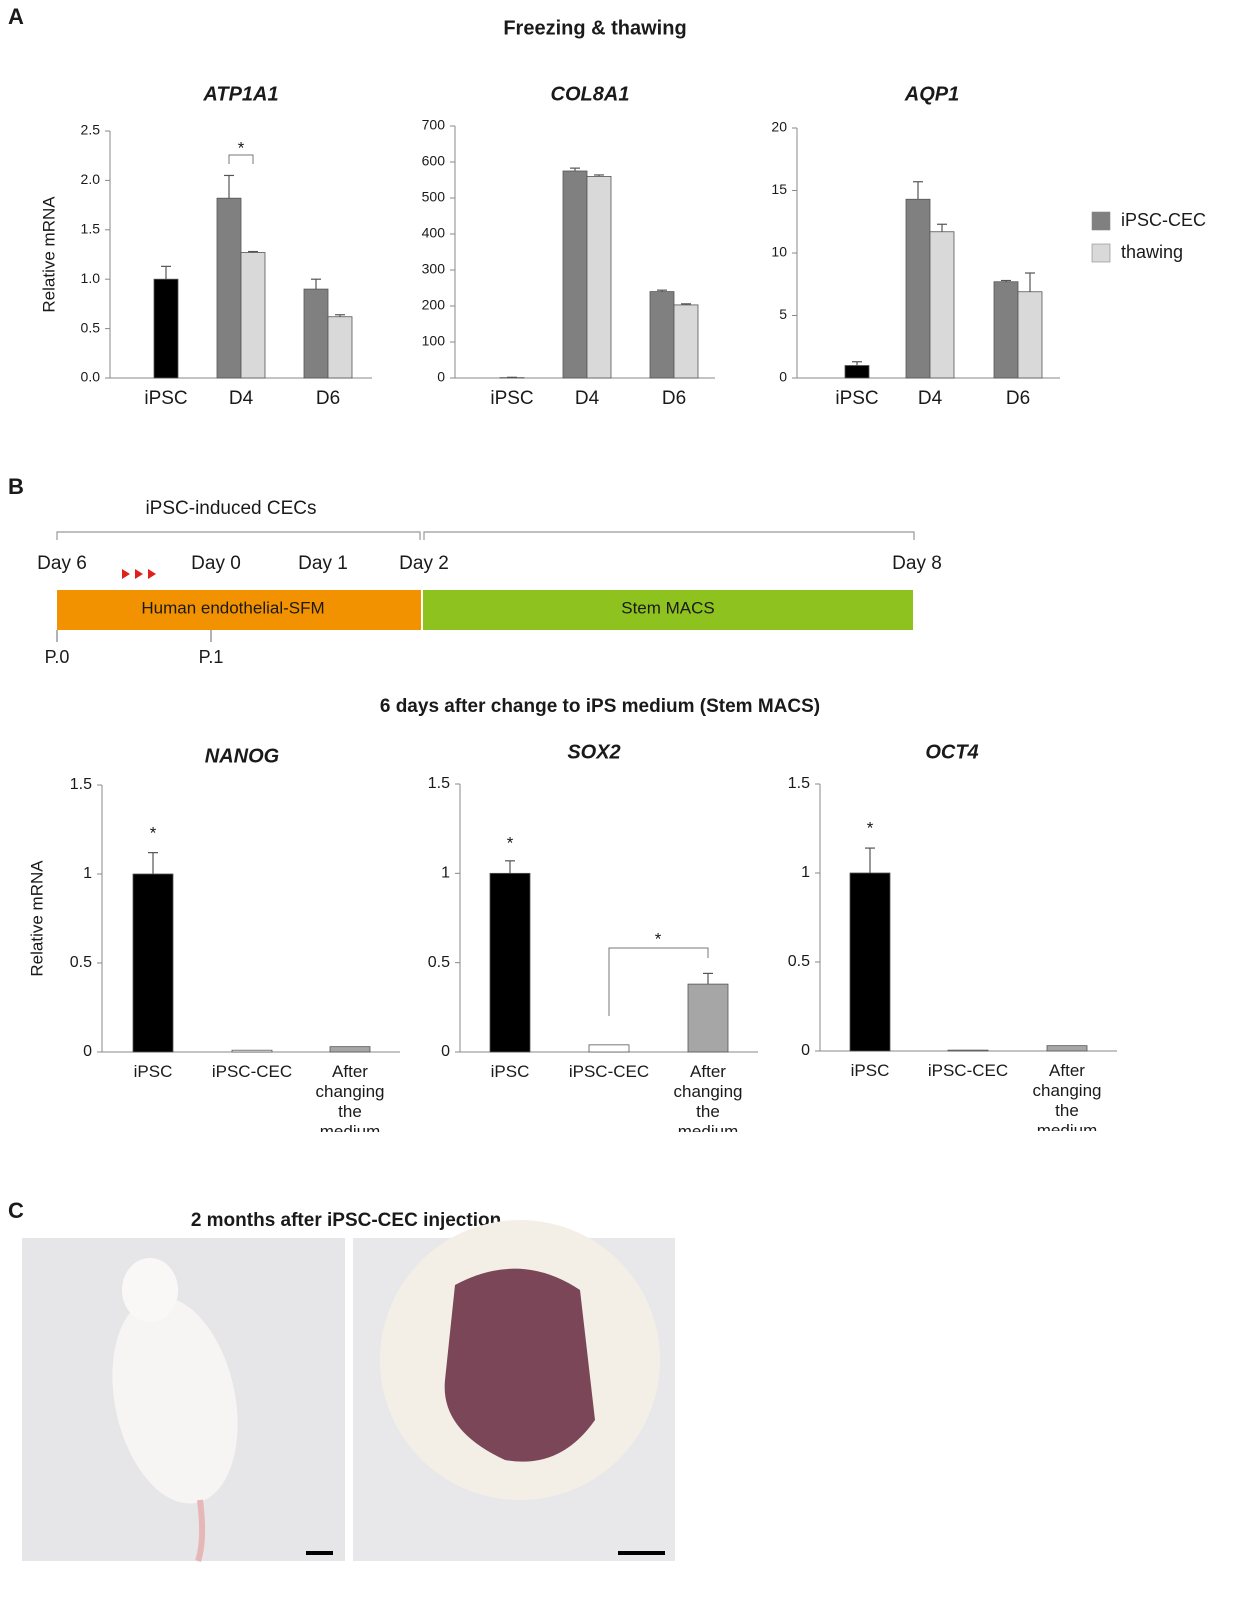  I want to click on day-label: Day 0, so click(216, 563).